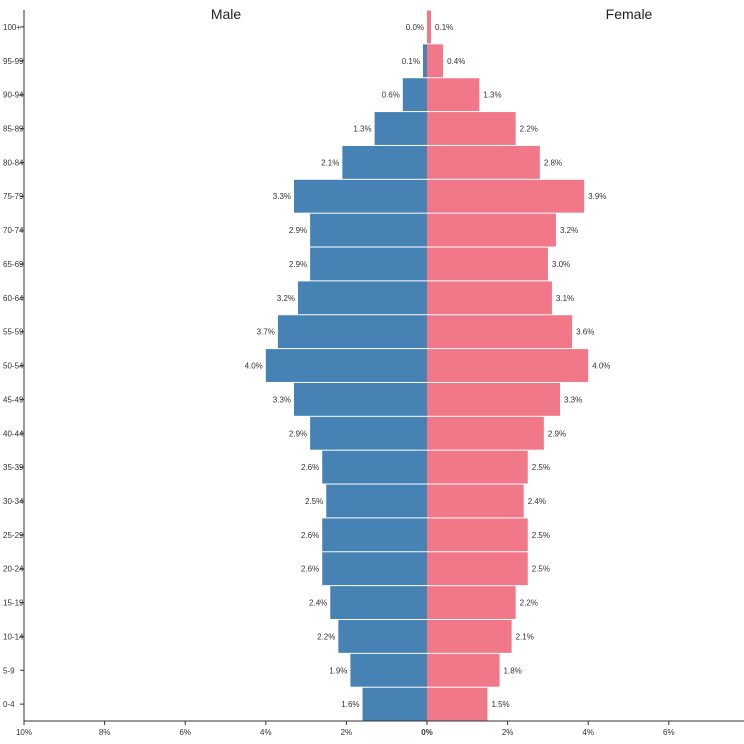 Image resolution: width=744 pixels, height=744 pixels. Describe the element at coordinates (338, 670) in the screenshot. I see `male-value-label: 1.9%` at that location.